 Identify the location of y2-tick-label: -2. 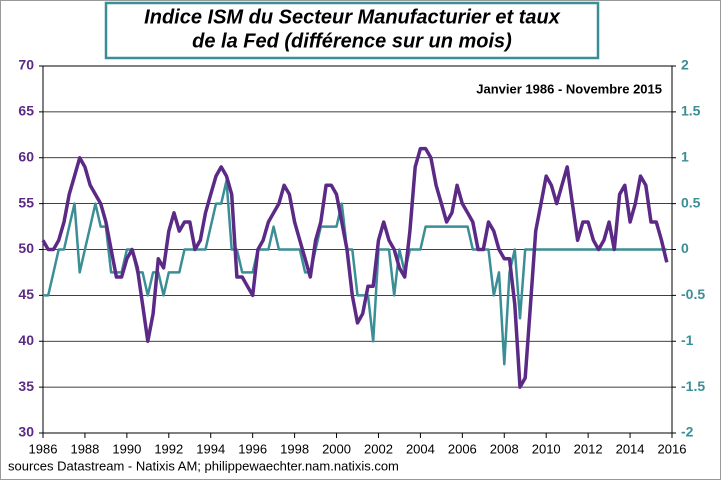
(687, 432).